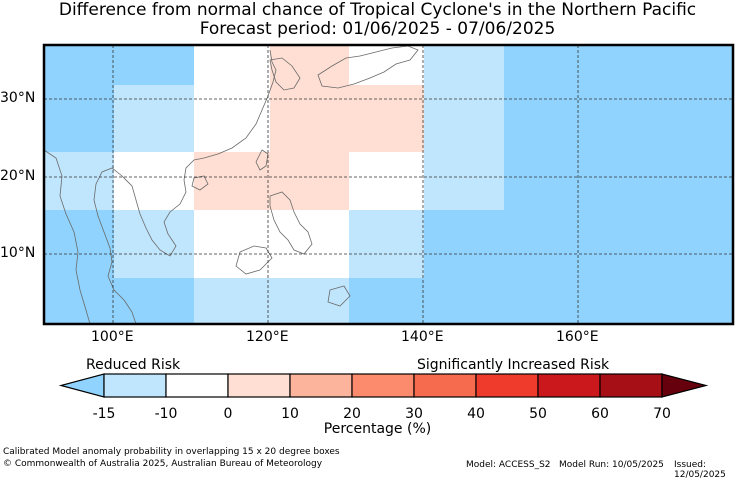 The image size is (755, 480). I want to click on issued-date: Issued: 12/05/2025, so click(700, 470).